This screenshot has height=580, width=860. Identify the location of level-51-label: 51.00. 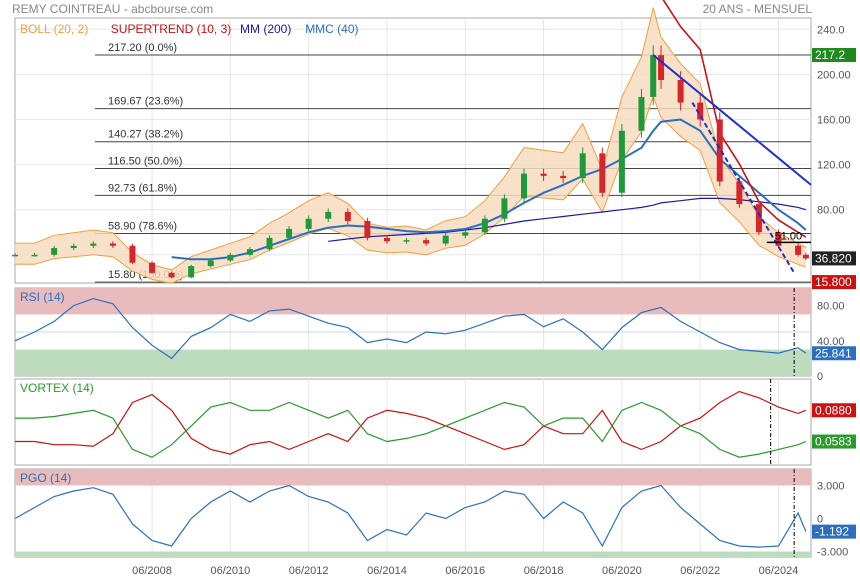
(789, 236).